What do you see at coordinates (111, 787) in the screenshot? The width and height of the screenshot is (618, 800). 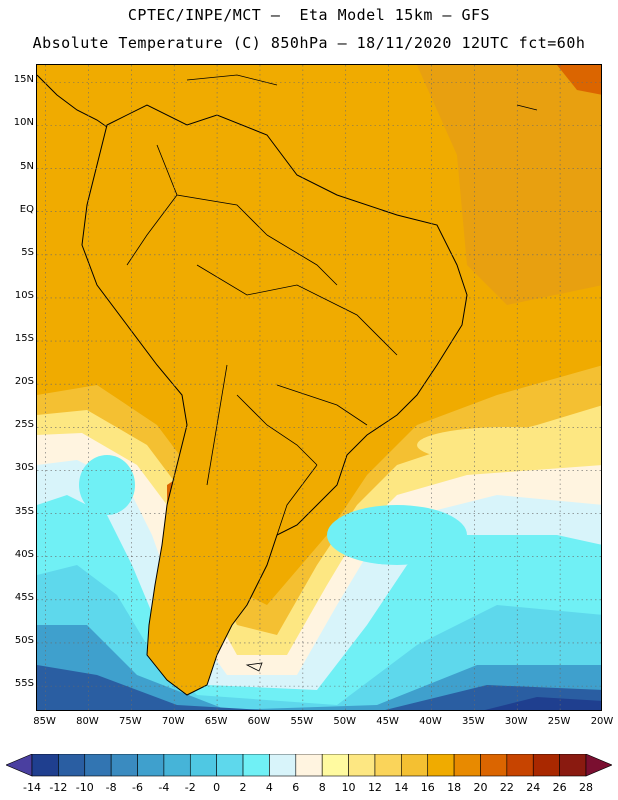 I see `colorbar-tick-label: -8` at bounding box center [111, 787].